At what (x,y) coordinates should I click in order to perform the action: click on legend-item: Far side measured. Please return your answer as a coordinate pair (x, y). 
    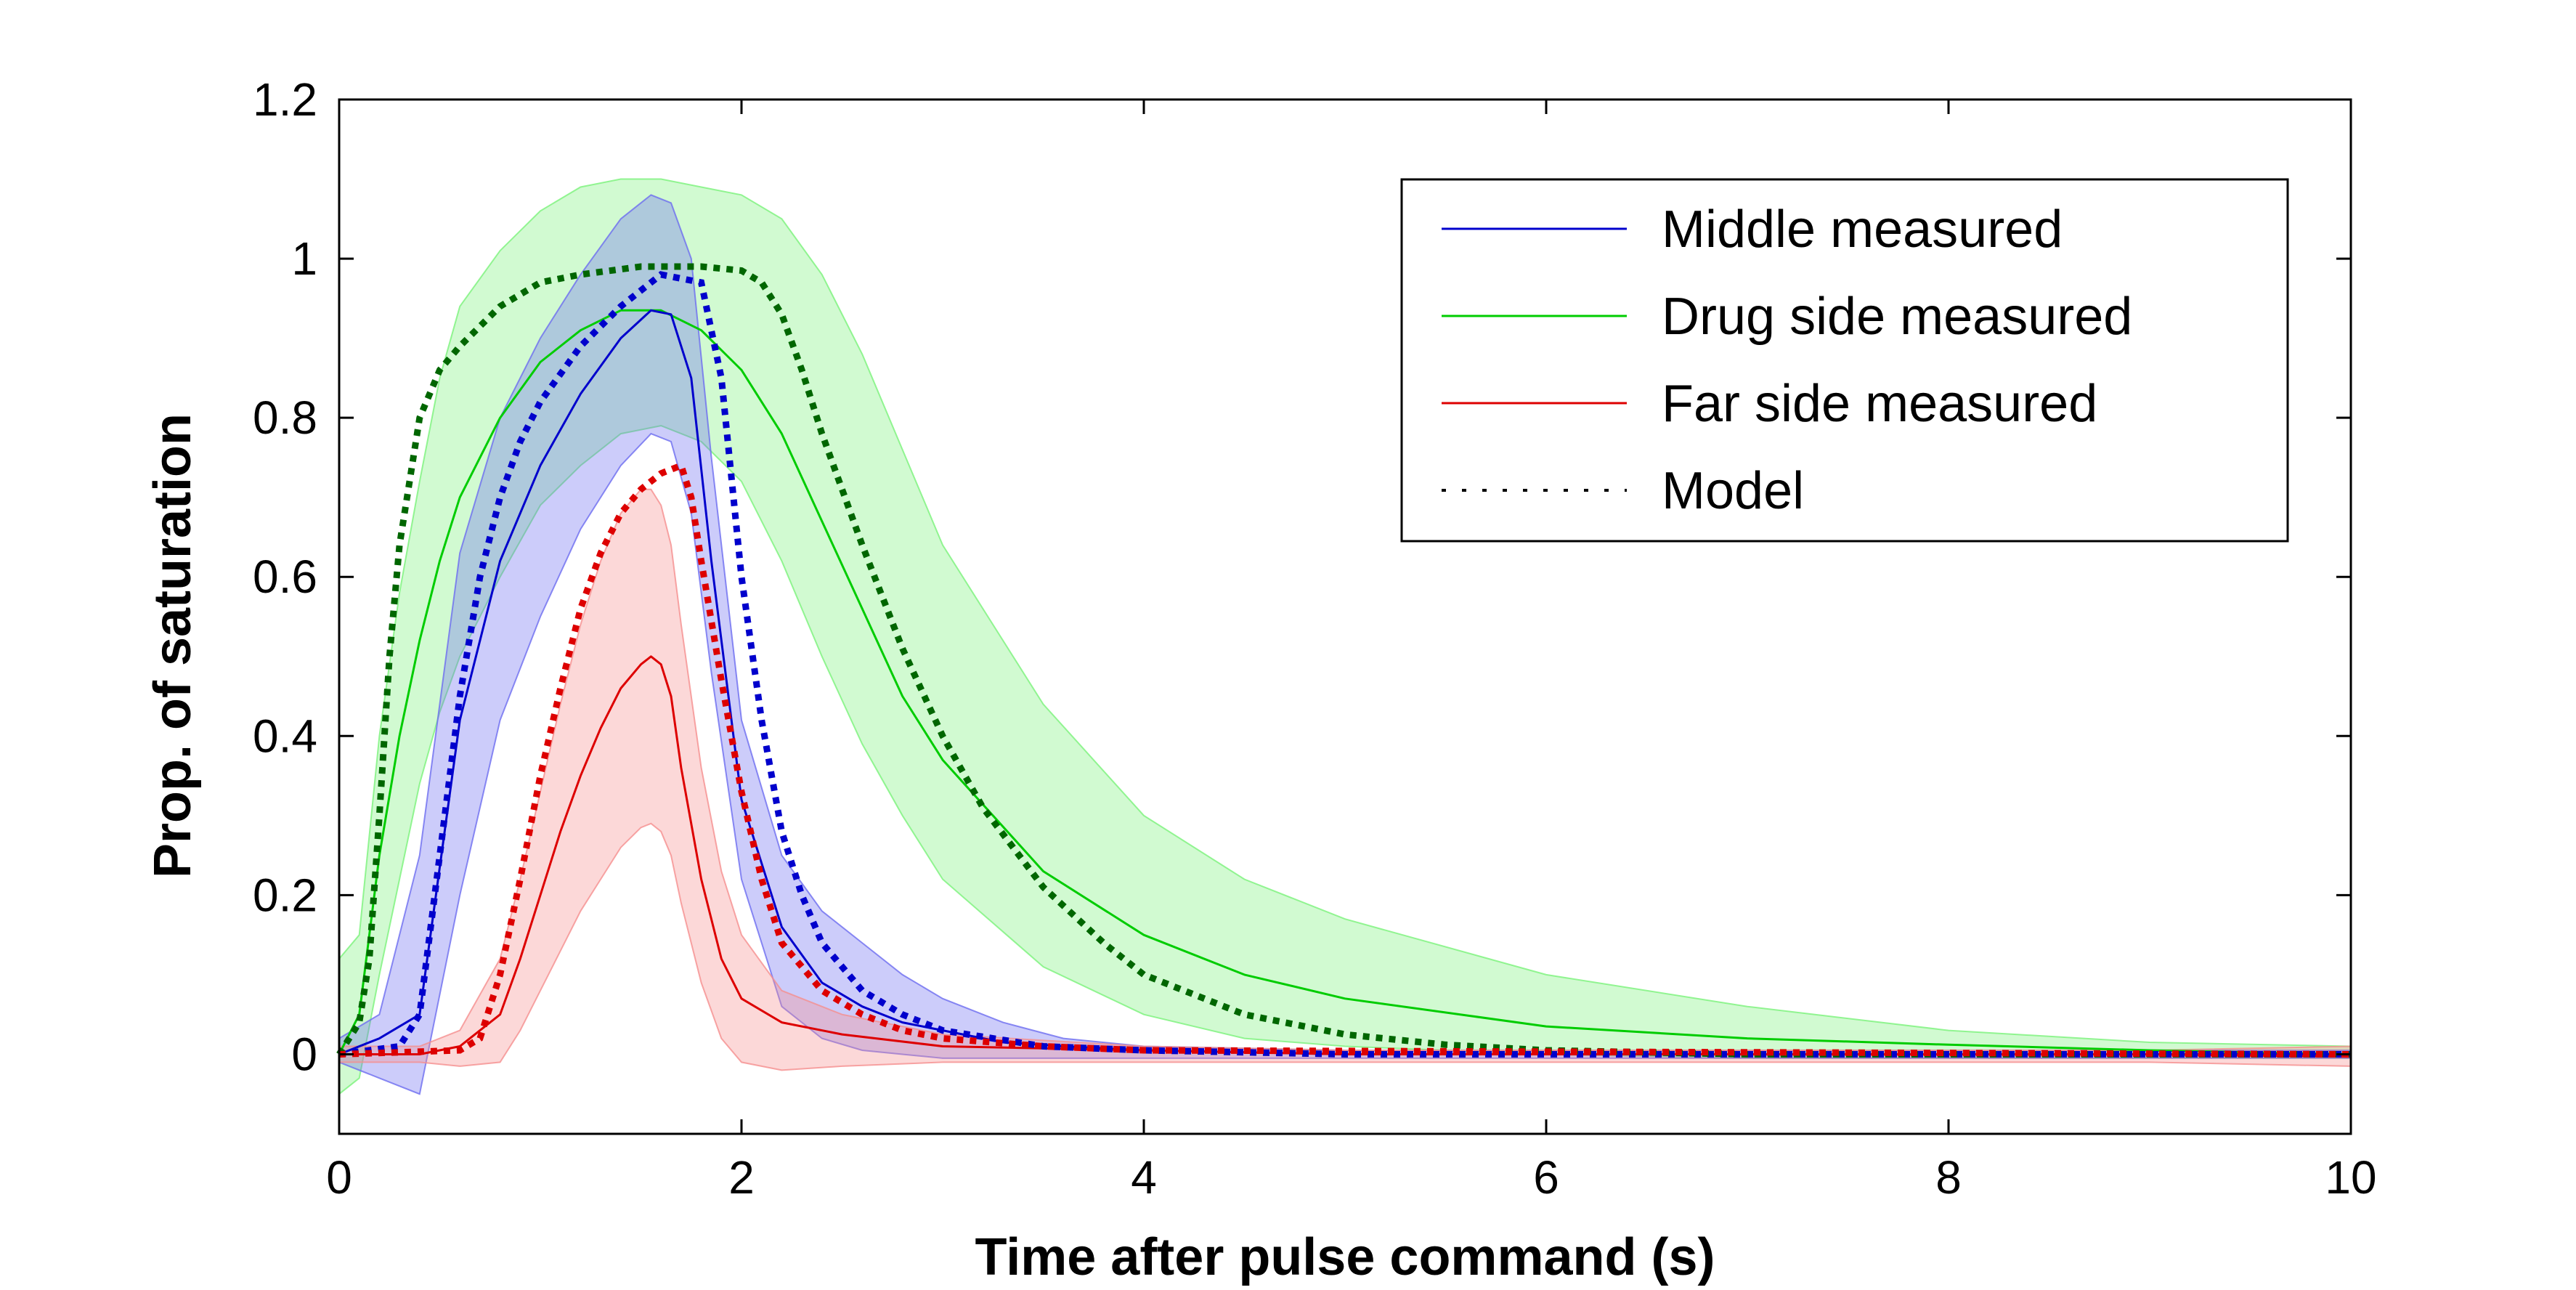
    Looking at the image, I should click on (1770, 404).